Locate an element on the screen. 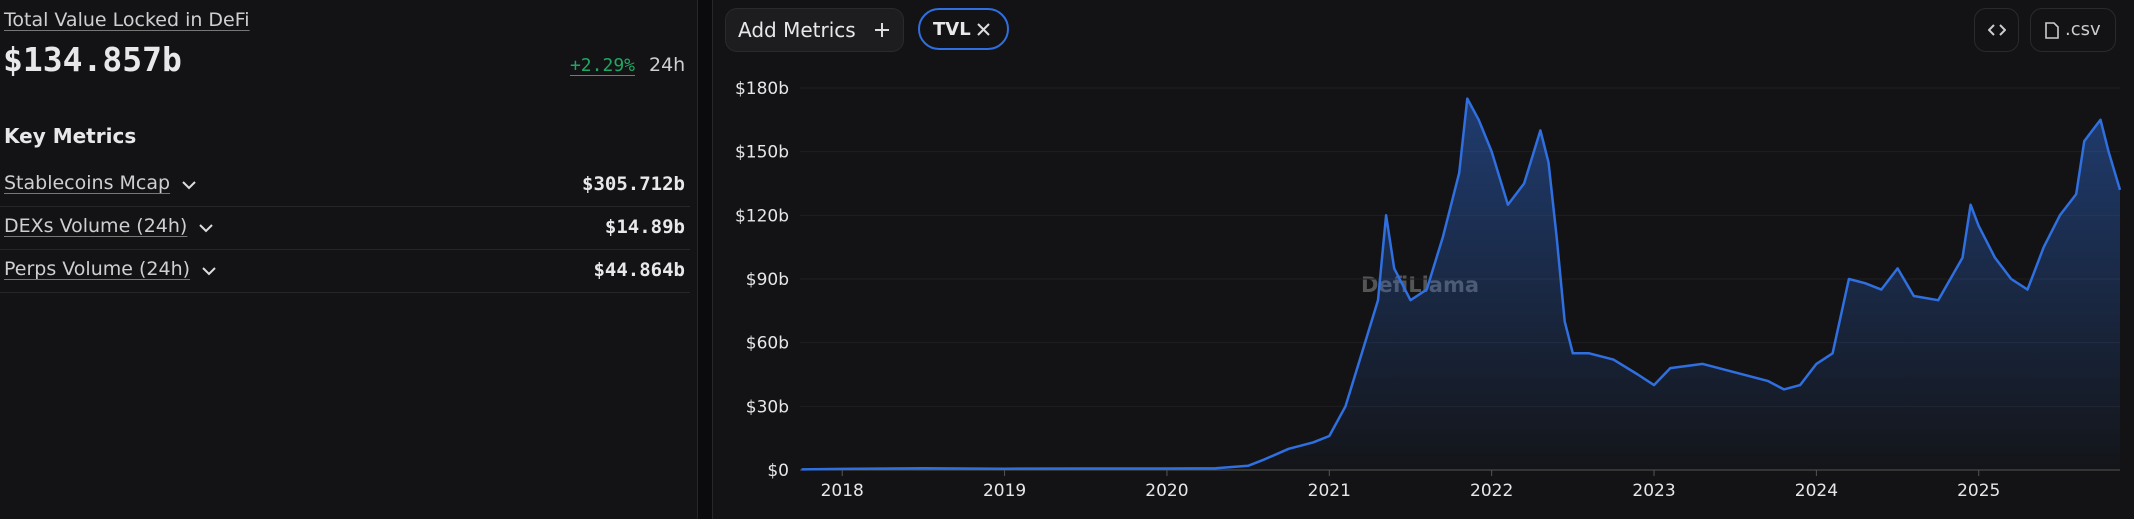 This screenshot has height=519, width=2134. metric-row: DEXs Volume (24h) $14.89b is located at coordinates (345, 228).